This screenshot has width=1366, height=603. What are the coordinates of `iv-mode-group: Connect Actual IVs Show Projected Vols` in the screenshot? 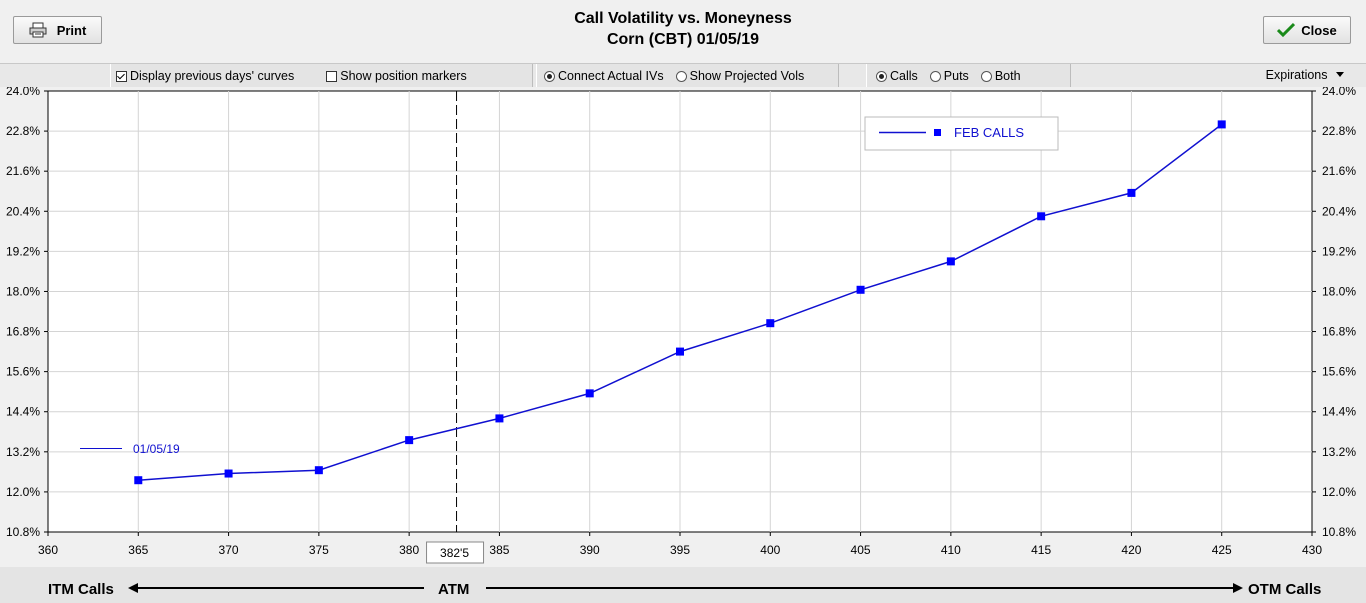 It's located at (687, 76).